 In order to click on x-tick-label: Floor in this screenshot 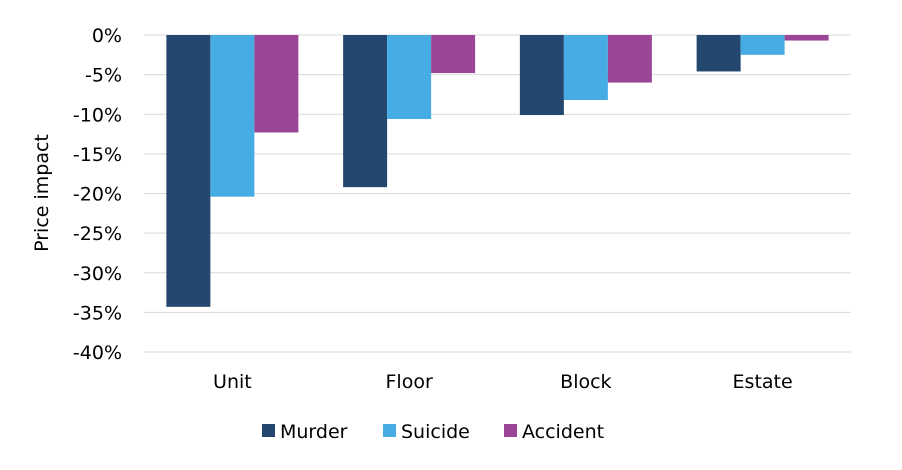, I will do `click(408, 382)`.